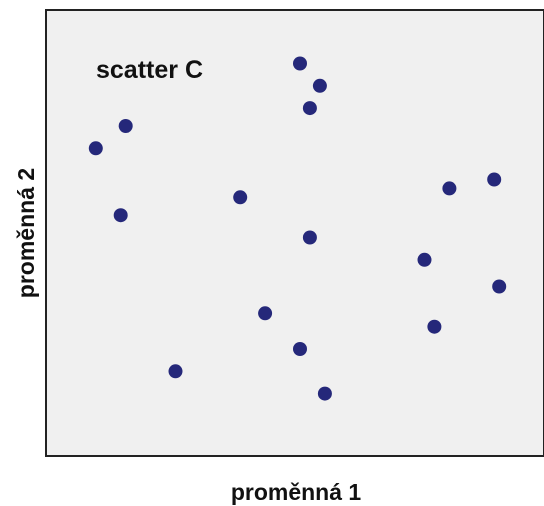  What do you see at coordinates (149, 70) in the screenshot?
I see `panel-annotation: scatter C` at bounding box center [149, 70].